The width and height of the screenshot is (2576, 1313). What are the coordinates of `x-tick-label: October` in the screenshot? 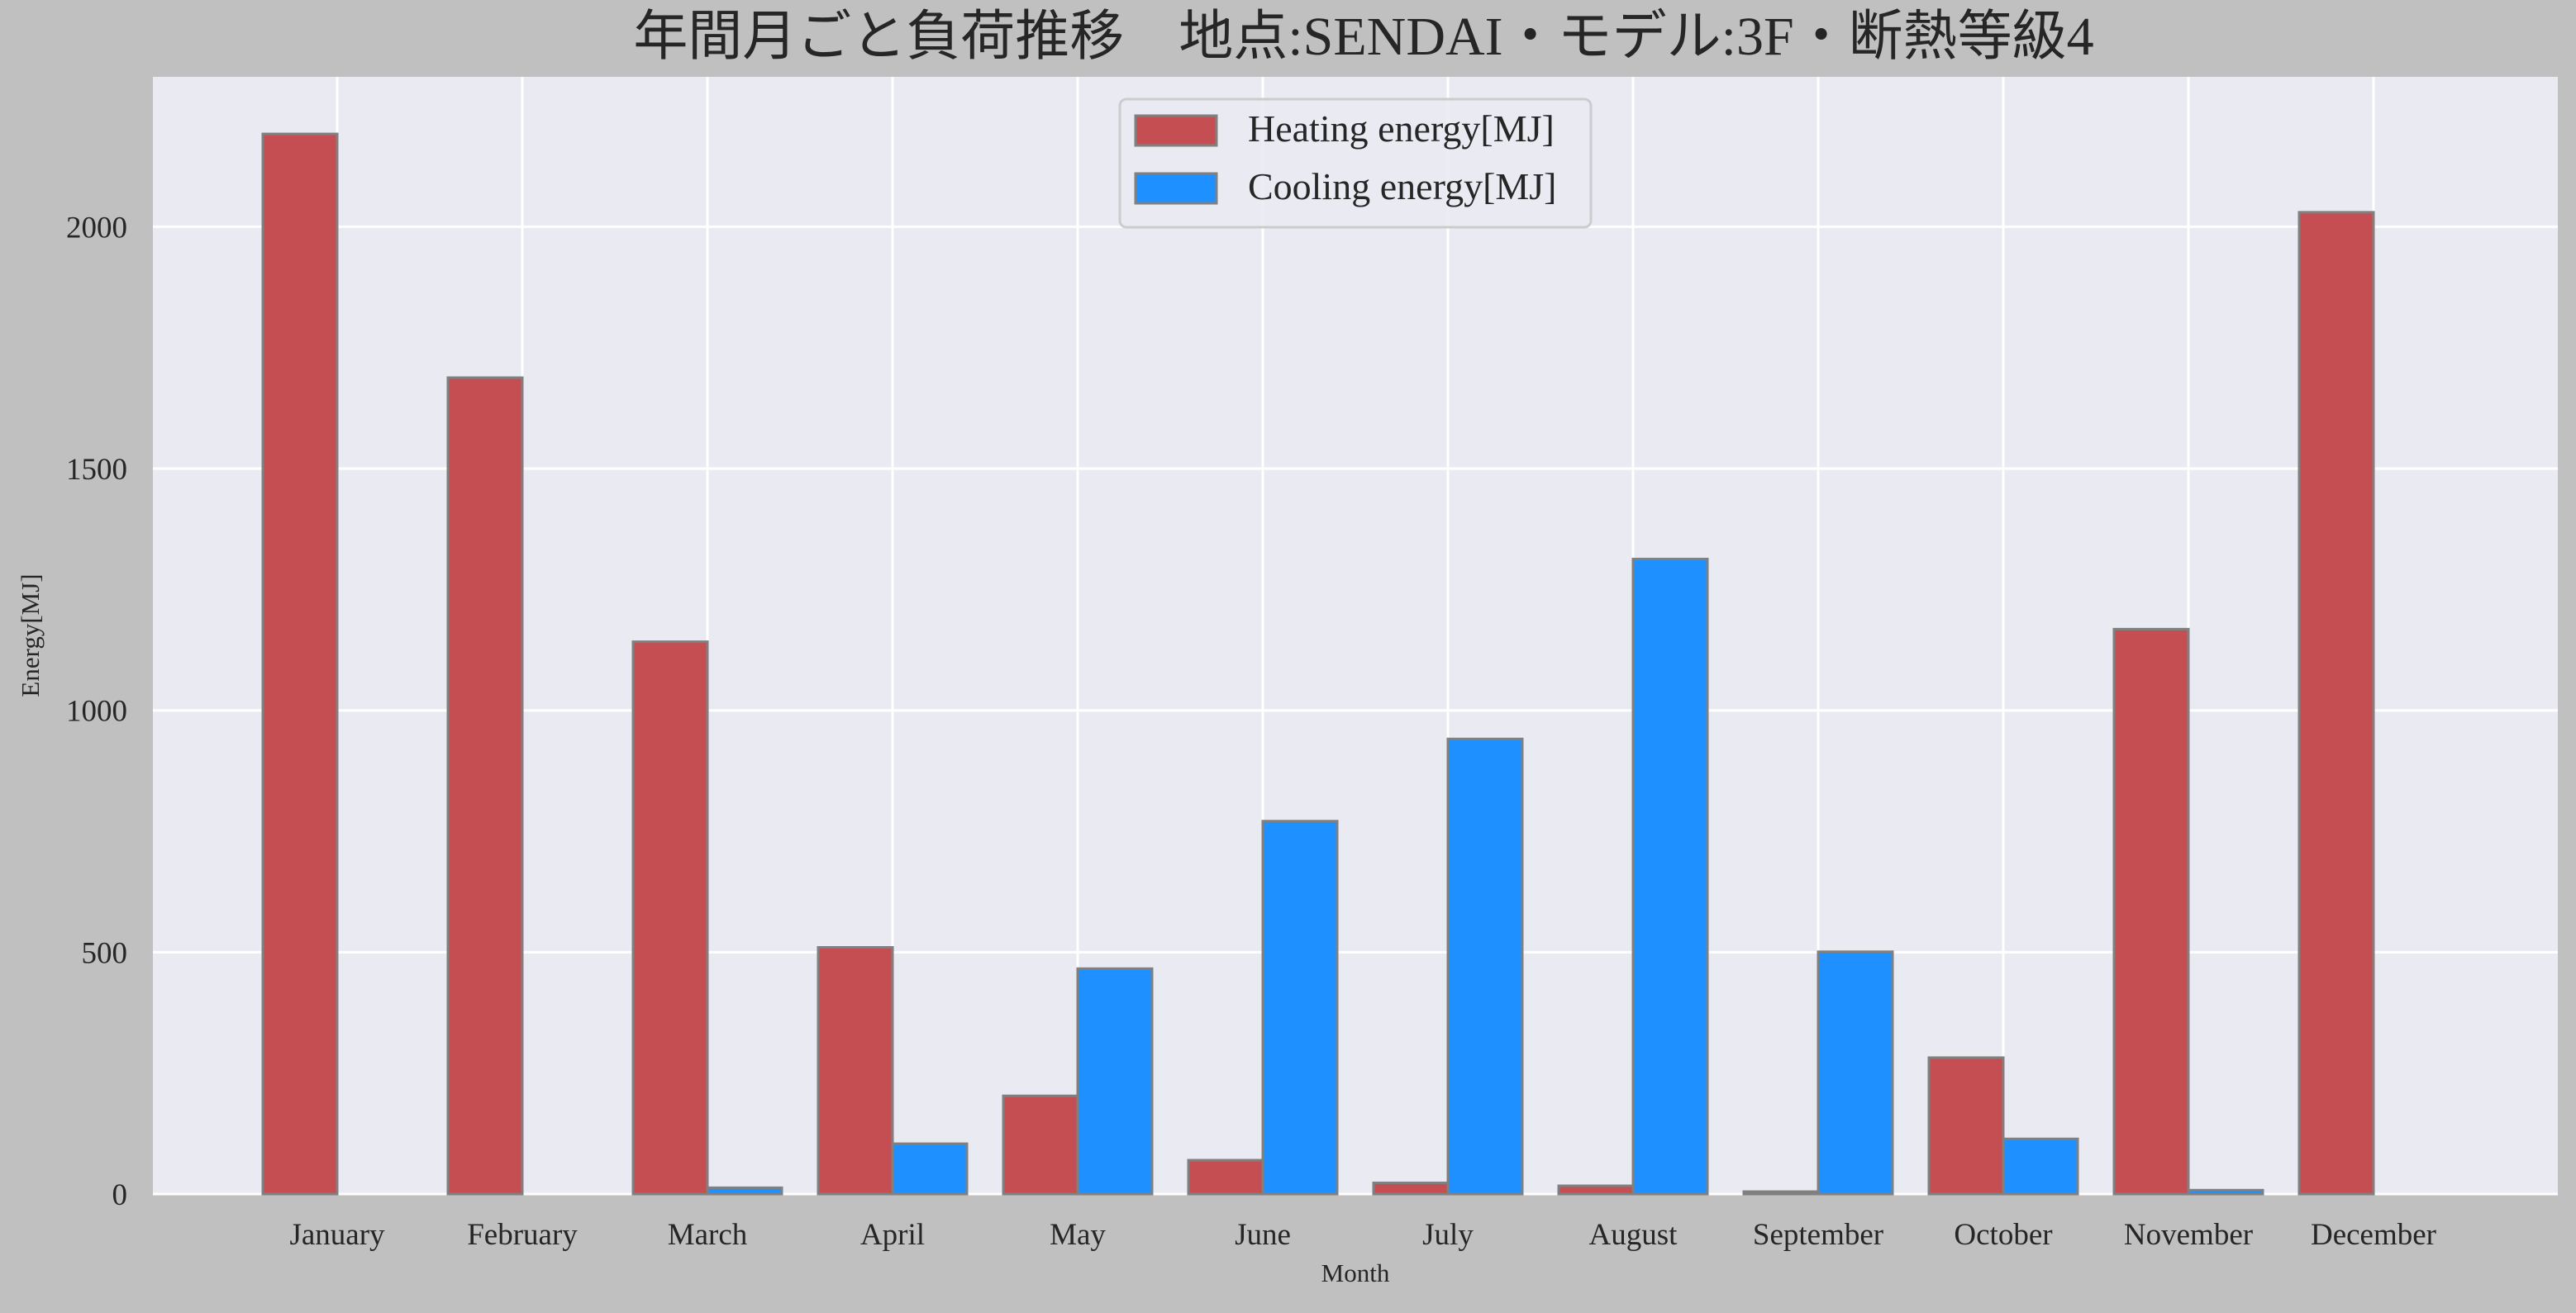 It's located at (2003, 1235).